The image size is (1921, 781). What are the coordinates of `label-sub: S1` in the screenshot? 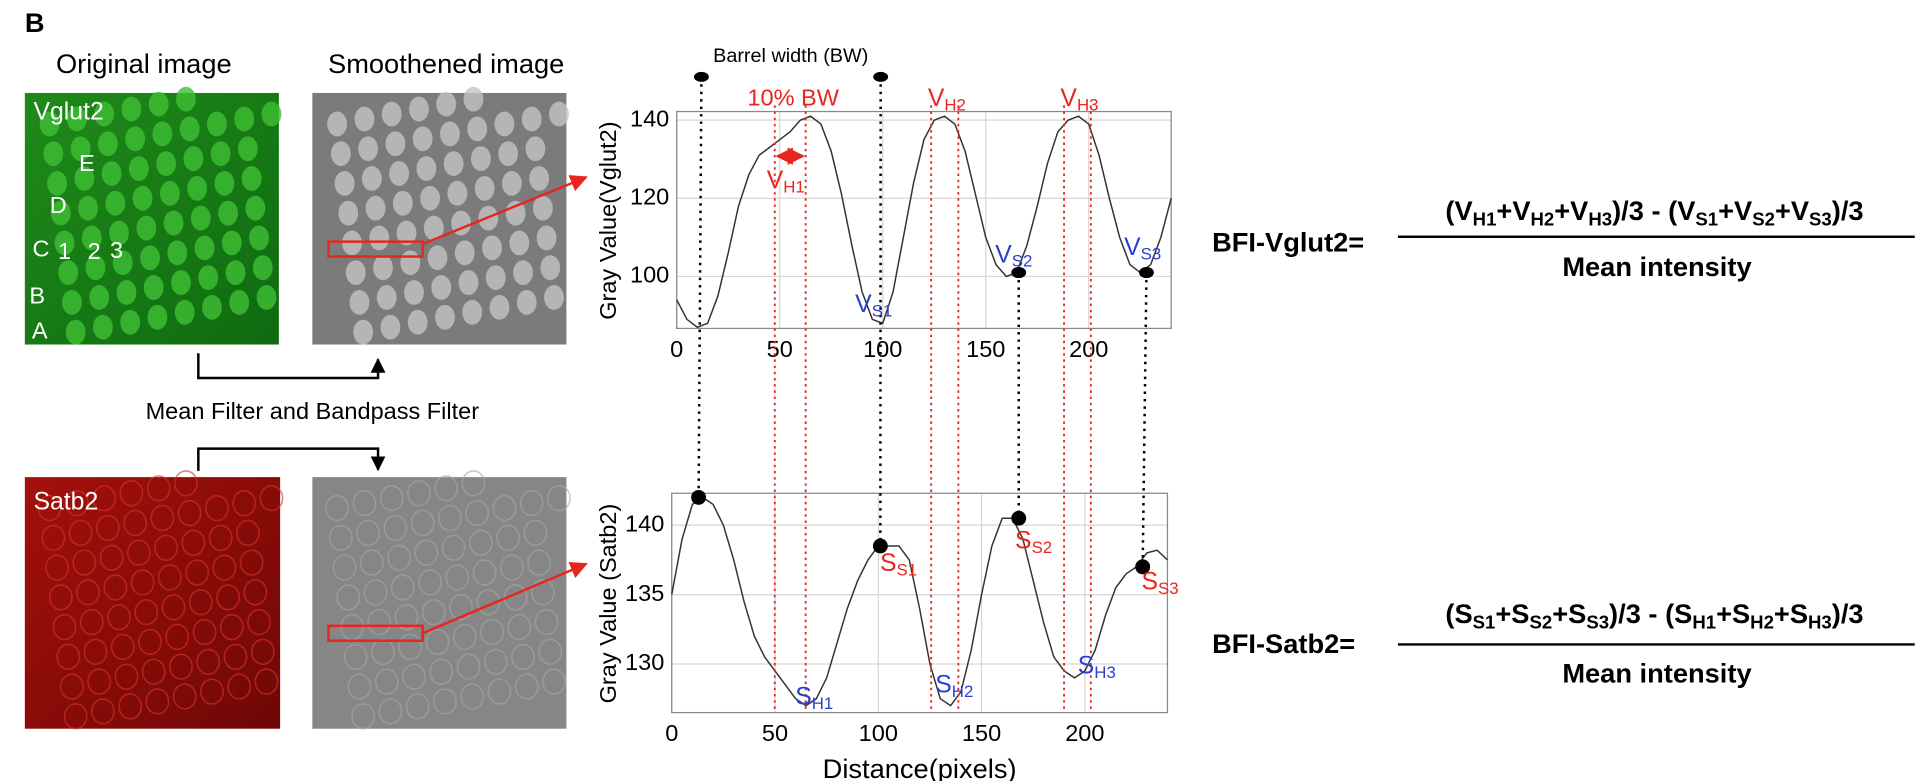 It's located at (882, 311).